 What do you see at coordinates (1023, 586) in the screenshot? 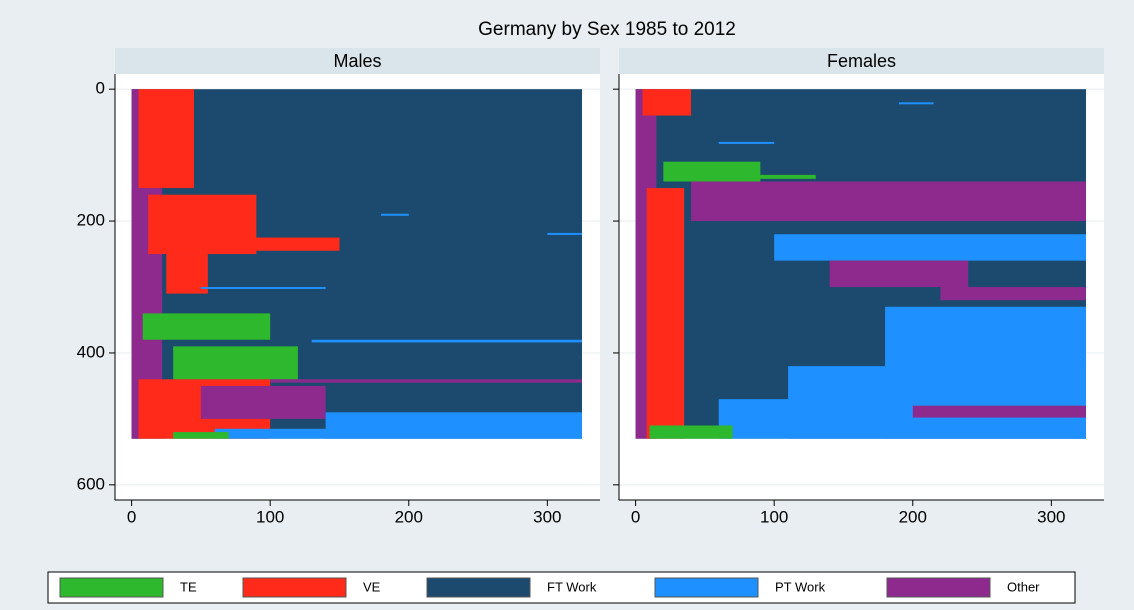
I see `legend-label: Other` at bounding box center [1023, 586].